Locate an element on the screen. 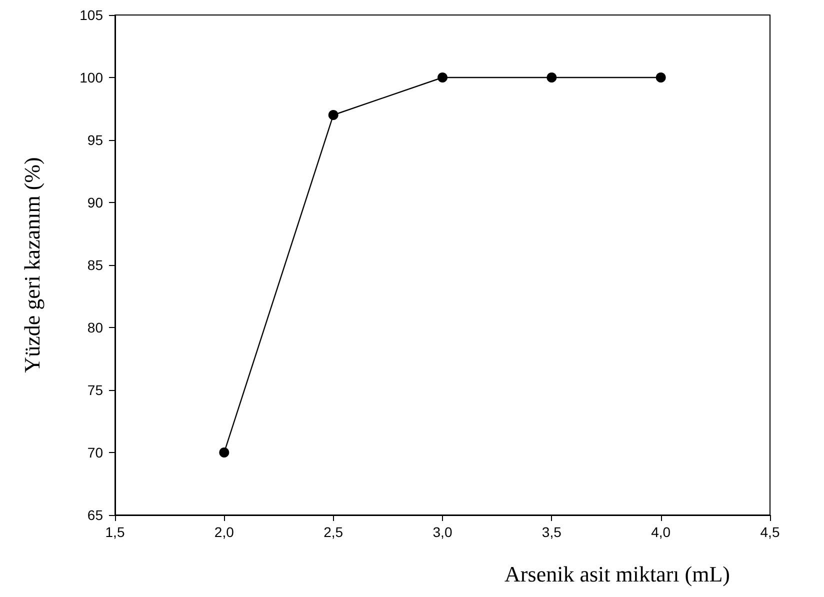 This screenshot has height=597, width=824. y-tick-label: 90 is located at coordinates (95, 202).